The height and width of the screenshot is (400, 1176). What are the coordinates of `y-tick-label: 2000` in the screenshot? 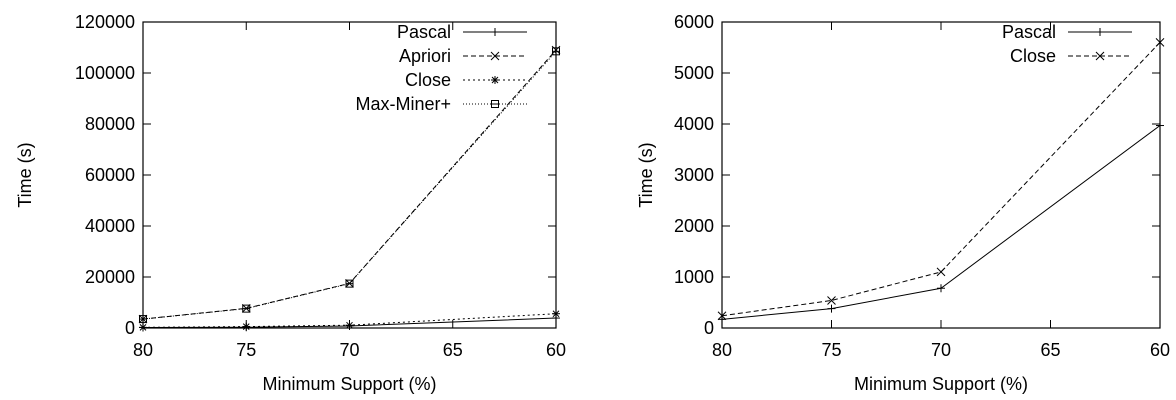 It's located at (694, 226).